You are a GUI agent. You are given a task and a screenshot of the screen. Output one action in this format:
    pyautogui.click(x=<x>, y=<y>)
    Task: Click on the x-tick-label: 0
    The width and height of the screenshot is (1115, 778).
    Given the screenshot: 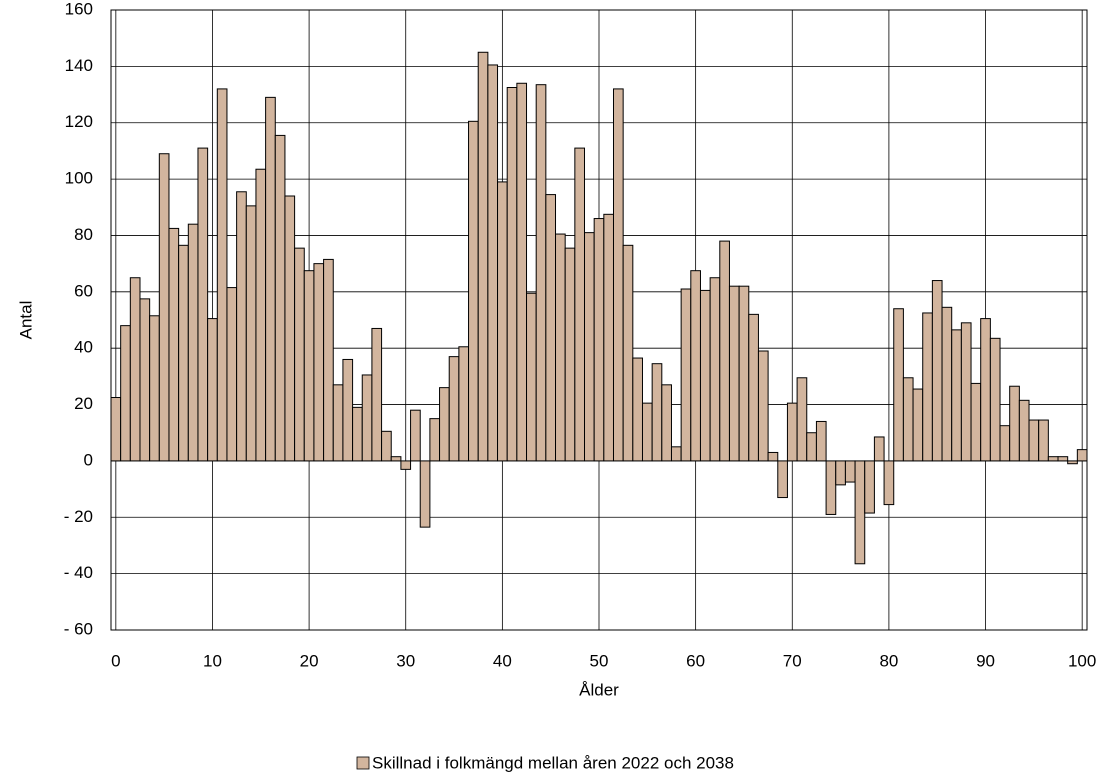 What is the action you would take?
    pyautogui.click(x=115, y=660)
    